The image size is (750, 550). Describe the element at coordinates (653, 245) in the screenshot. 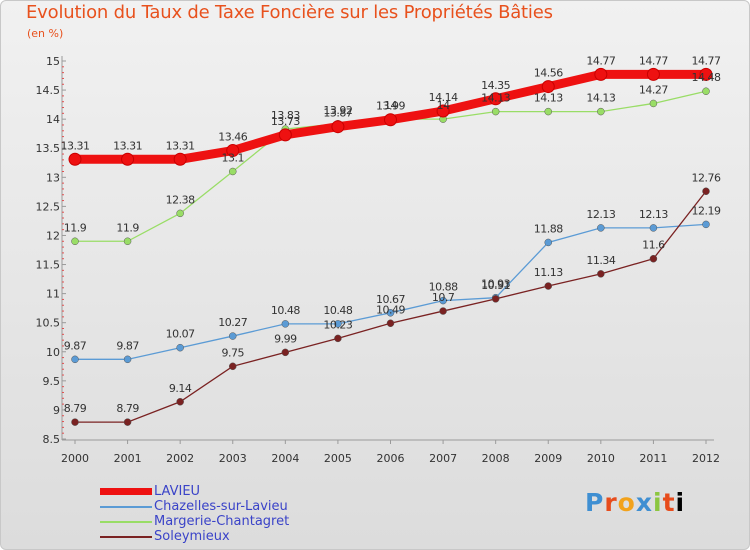

I see `data-label: 11.6` at that location.